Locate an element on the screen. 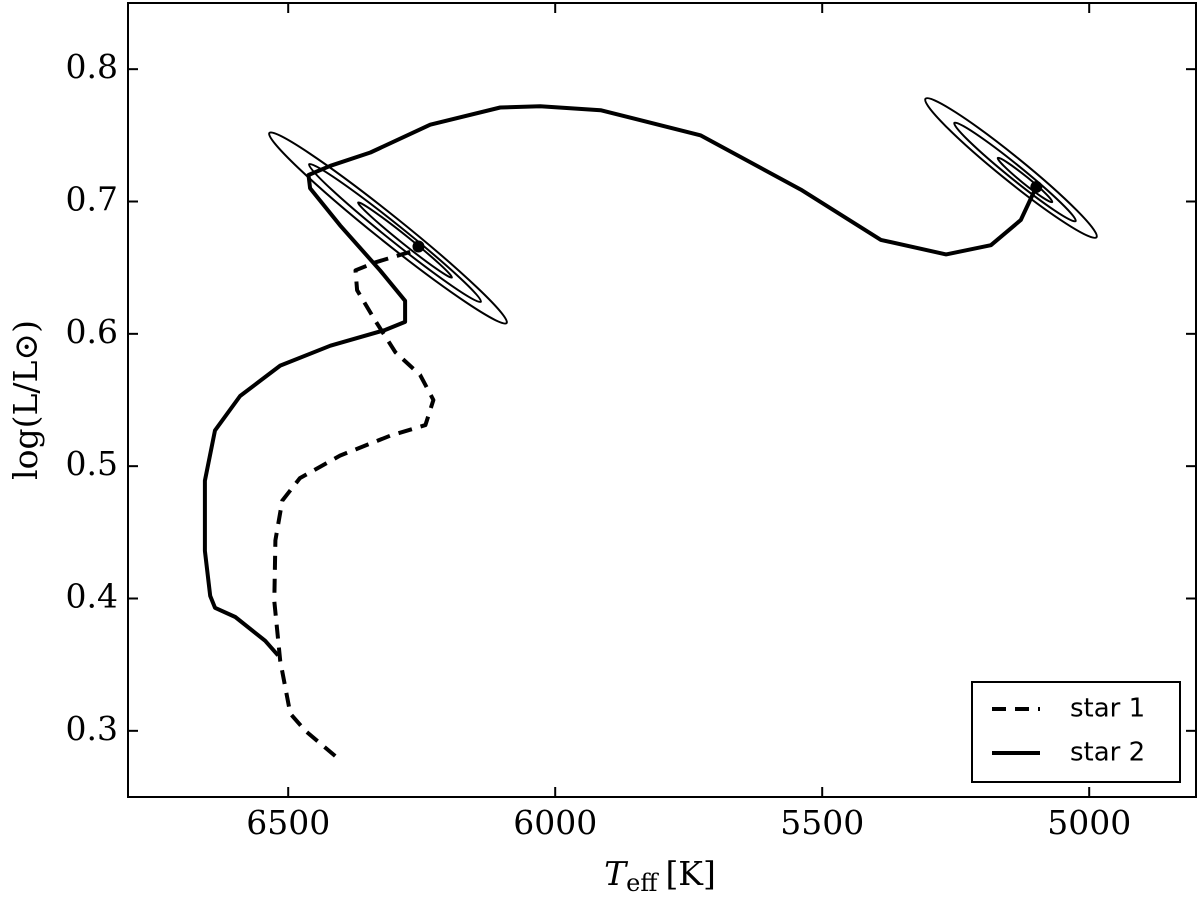 The height and width of the screenshot is (900, 1200). y-tick-label: 0.6 is located at coordinates (92, 331).